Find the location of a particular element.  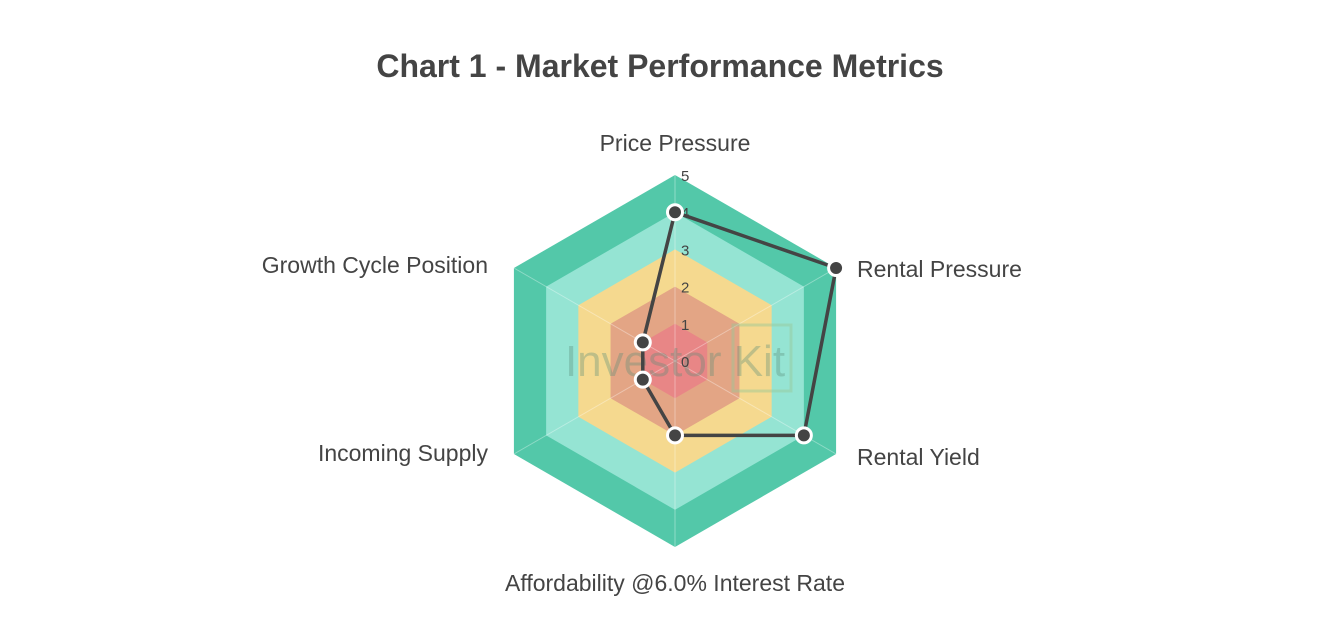

tick-label: 5 is located at coordinates (685, 176).